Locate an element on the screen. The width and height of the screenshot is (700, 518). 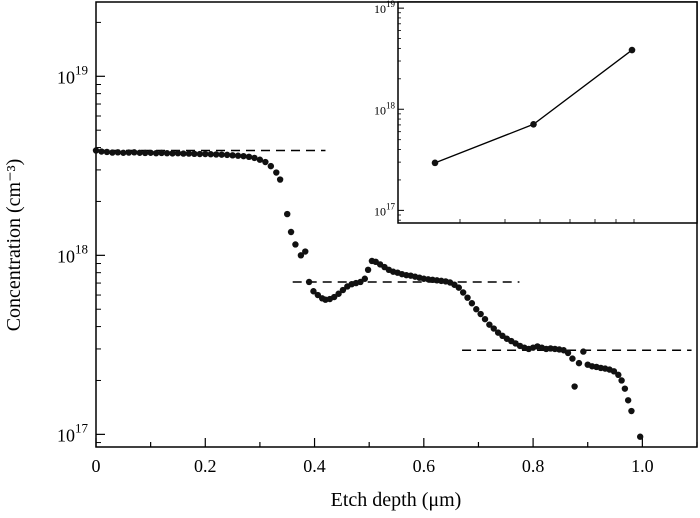
y-tick-label: 1017 is located at coordinates (73, 432).